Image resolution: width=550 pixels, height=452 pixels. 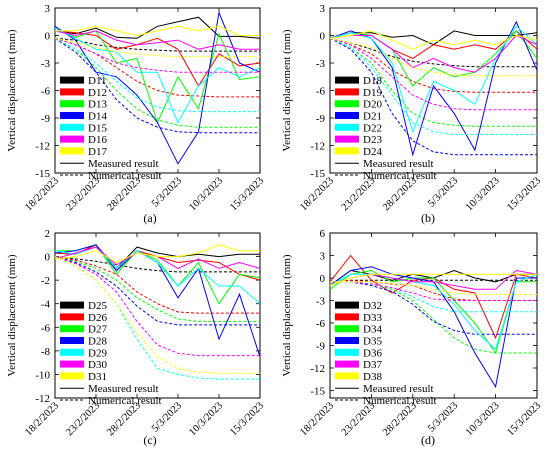 I want to click on numerical-line-d21, so click(x=433, y=96).